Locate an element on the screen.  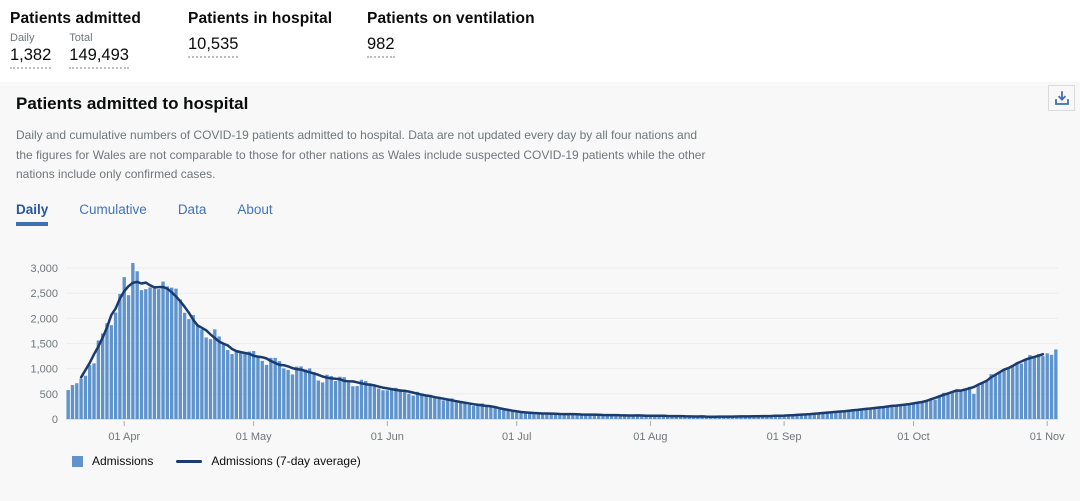
svg-text: 01 Jul is located at coordinates (516, 437).